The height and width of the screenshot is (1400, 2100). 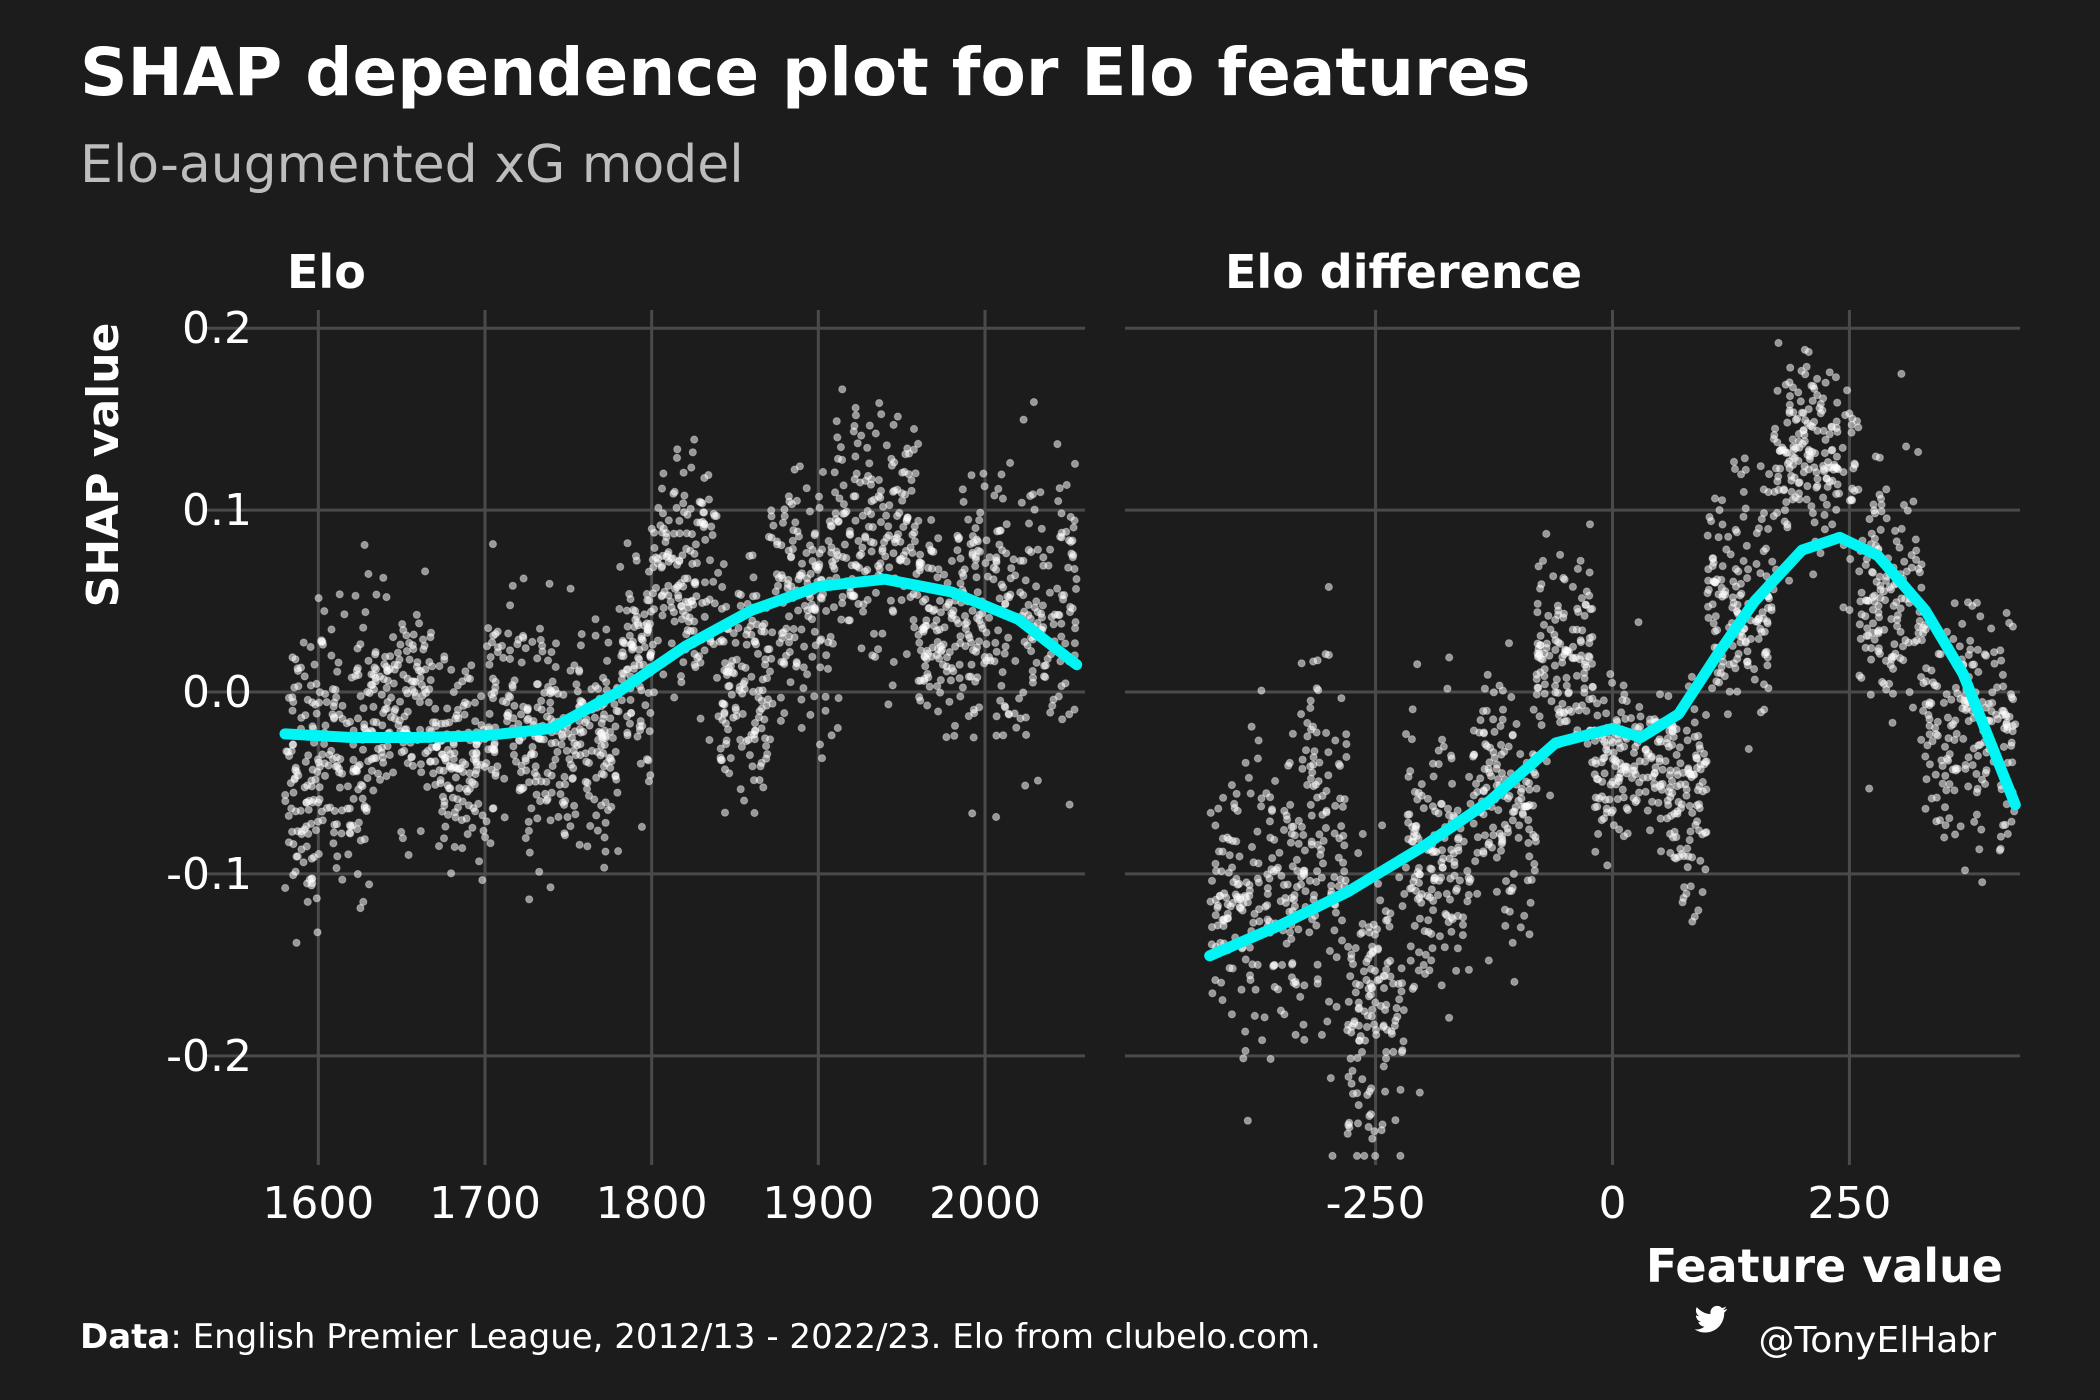 I want to click on y-tick-label: -0.2, so click(x=209, y=1056).